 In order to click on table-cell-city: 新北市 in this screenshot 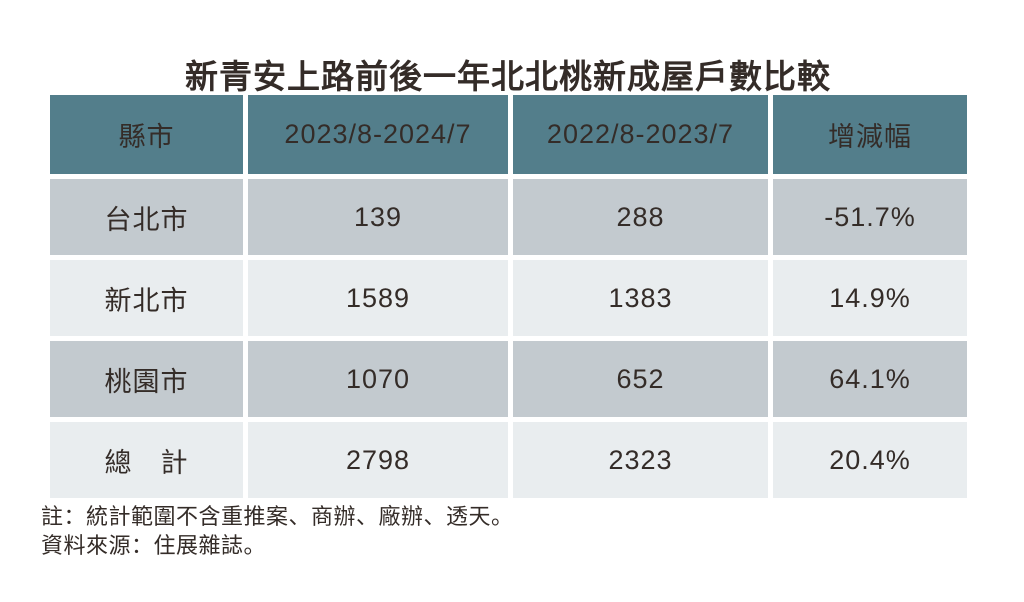, I will do `click(146, 298)`.